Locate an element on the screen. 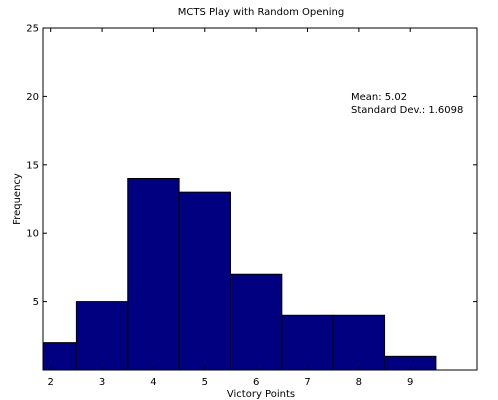 Image resolution: width=498 pixels, height=400 pixels. x-tick-label-7: 7 is located at coordinates (307, 382).